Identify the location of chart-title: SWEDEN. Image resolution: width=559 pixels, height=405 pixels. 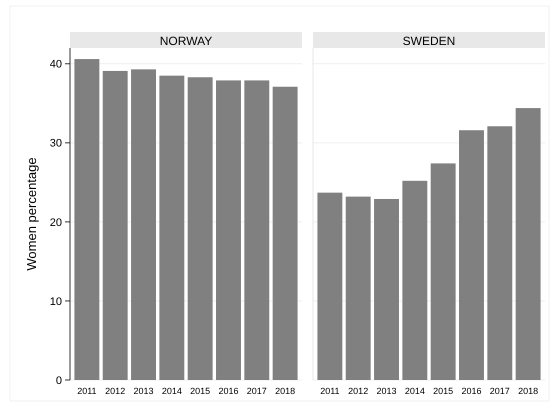
(429, 41).